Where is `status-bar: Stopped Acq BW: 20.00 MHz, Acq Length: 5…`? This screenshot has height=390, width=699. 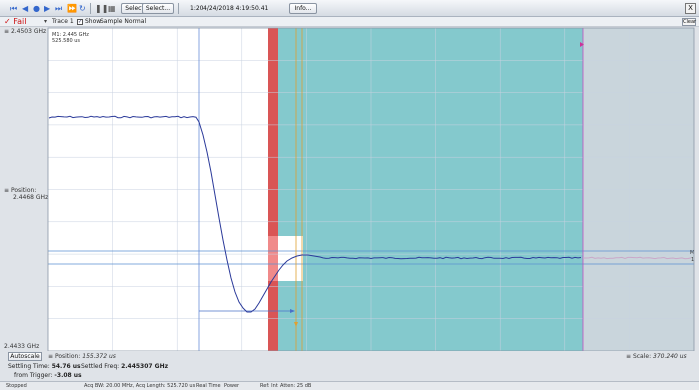 status-bar: Stopped Acq BW: 20.00 MHz, Acq Length: 5… is located at coordinates (349, 385).